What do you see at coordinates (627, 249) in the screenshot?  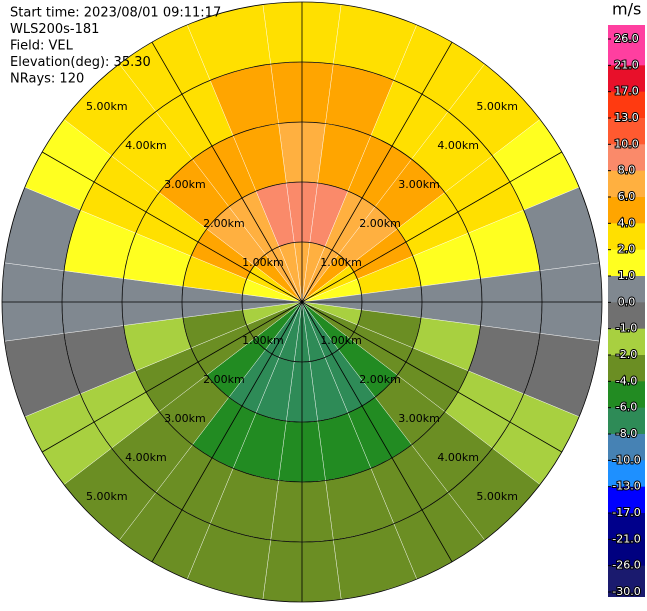 I see `colorbar-label: 2.0` at bounding box center [627, 249].